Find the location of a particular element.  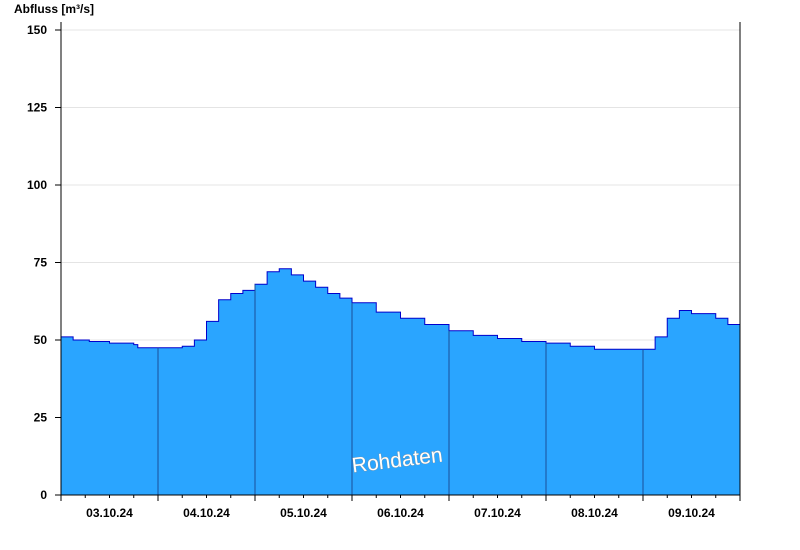

y-tick-label: 25 is located at coordinates (41, 418).